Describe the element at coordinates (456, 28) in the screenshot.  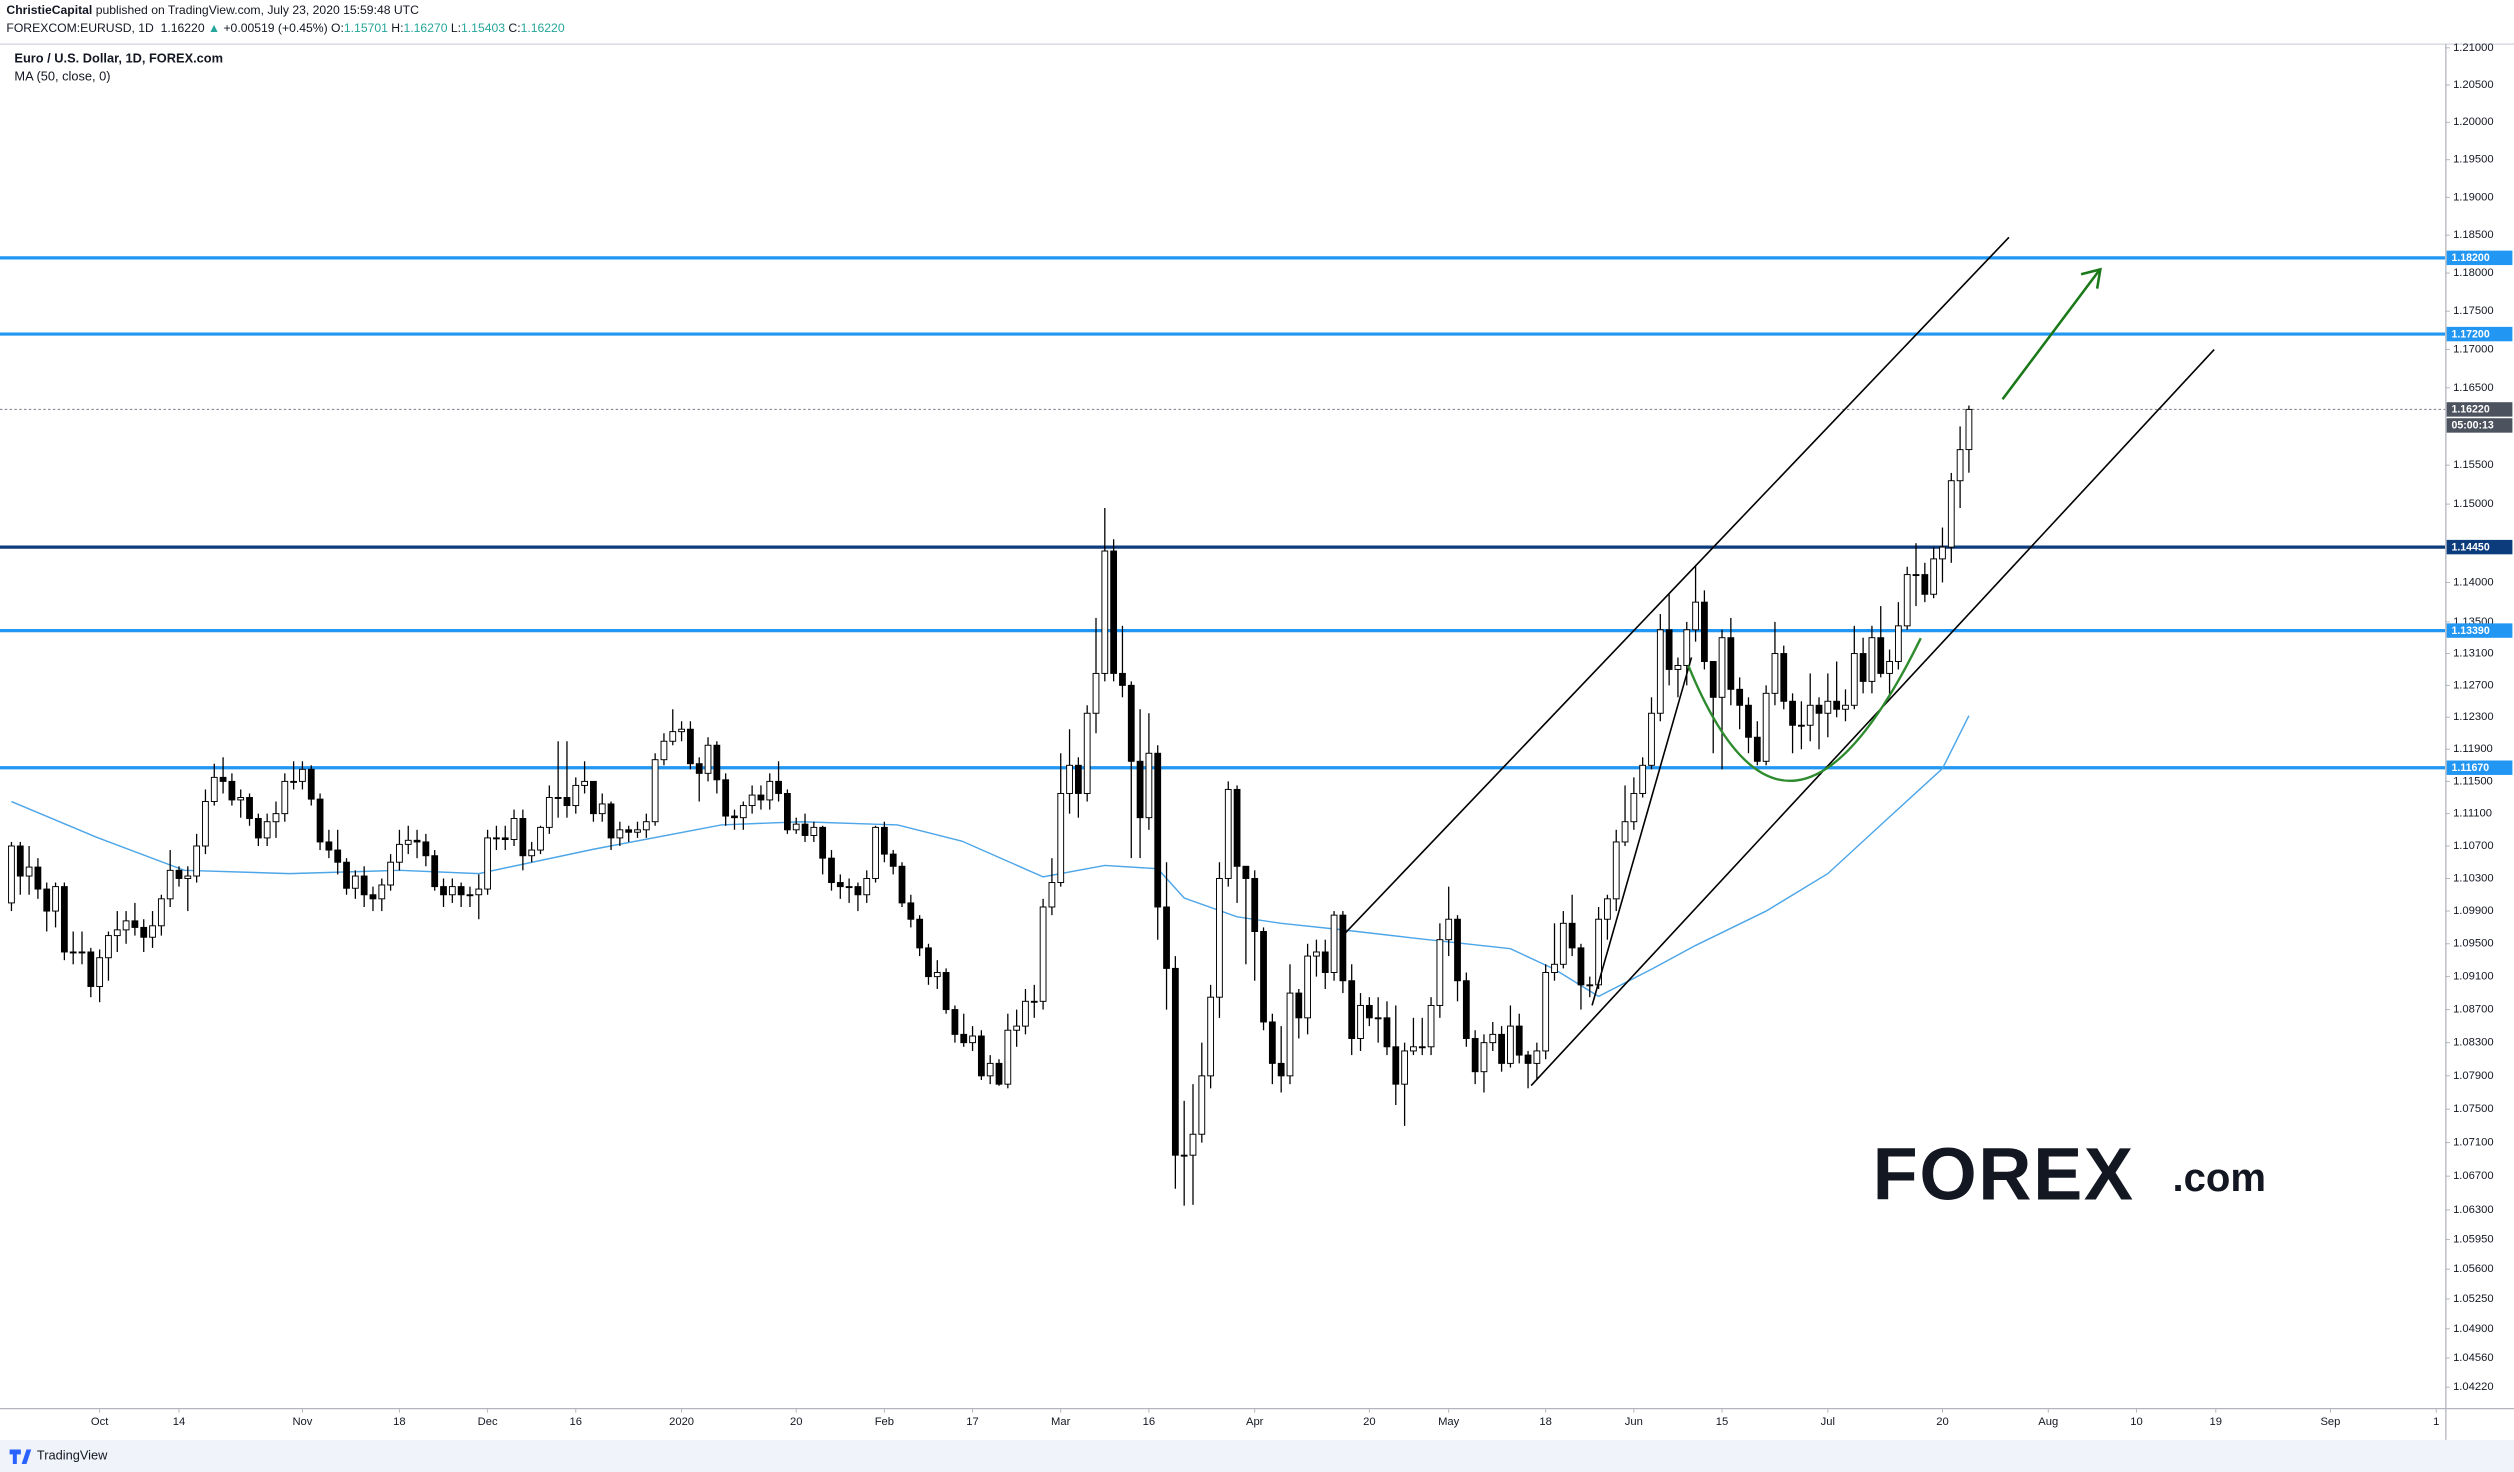
I see `l-label: L:` at that location.